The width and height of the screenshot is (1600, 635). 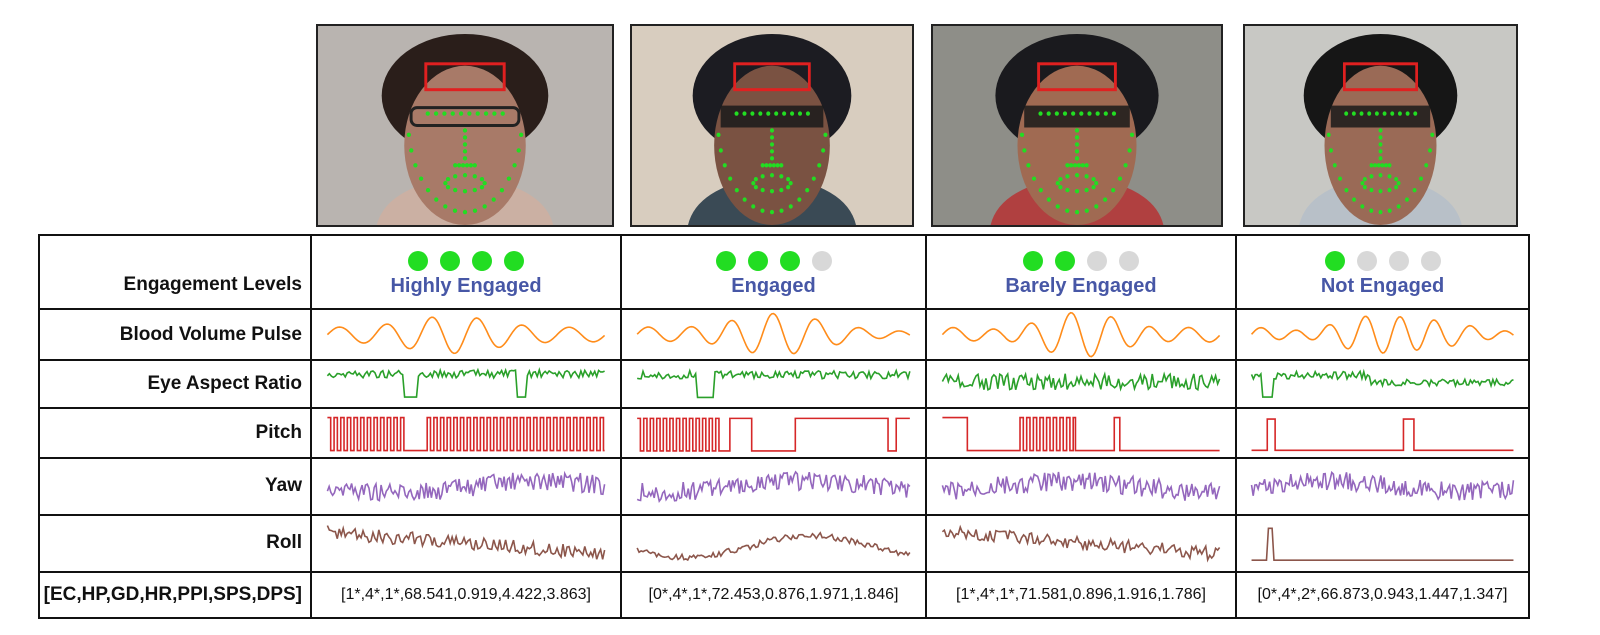 I want to click on feature-vector-1: [0*,4*,1*,72.453,0.876,1.971,1.846], so click(x=773, y=594).